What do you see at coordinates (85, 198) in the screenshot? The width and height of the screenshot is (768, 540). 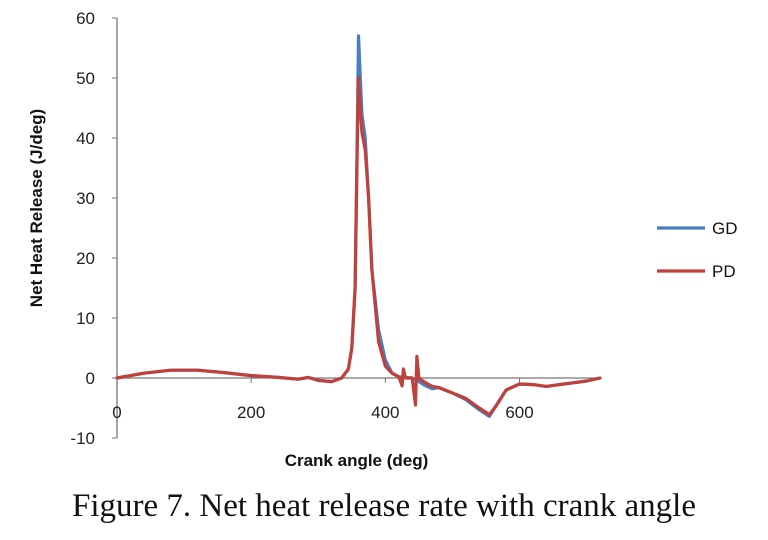 I see `y-tick-label: 30` at bounding box center [85, 198].